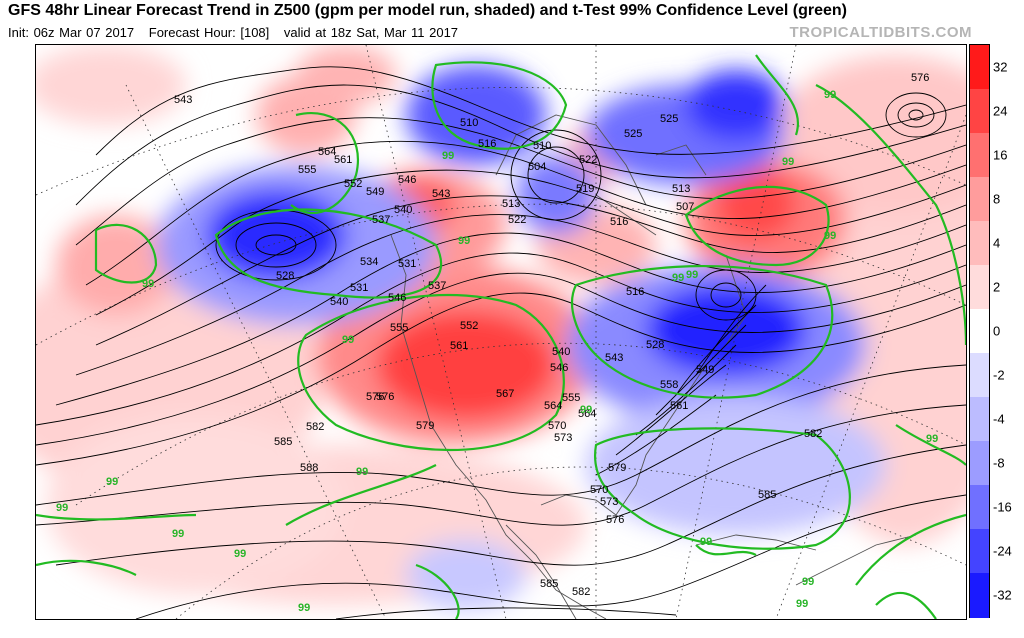  Describe the element at coordinates (997, 331) in the screenshot. I see `colorbar-tick-label: 0` at that location.